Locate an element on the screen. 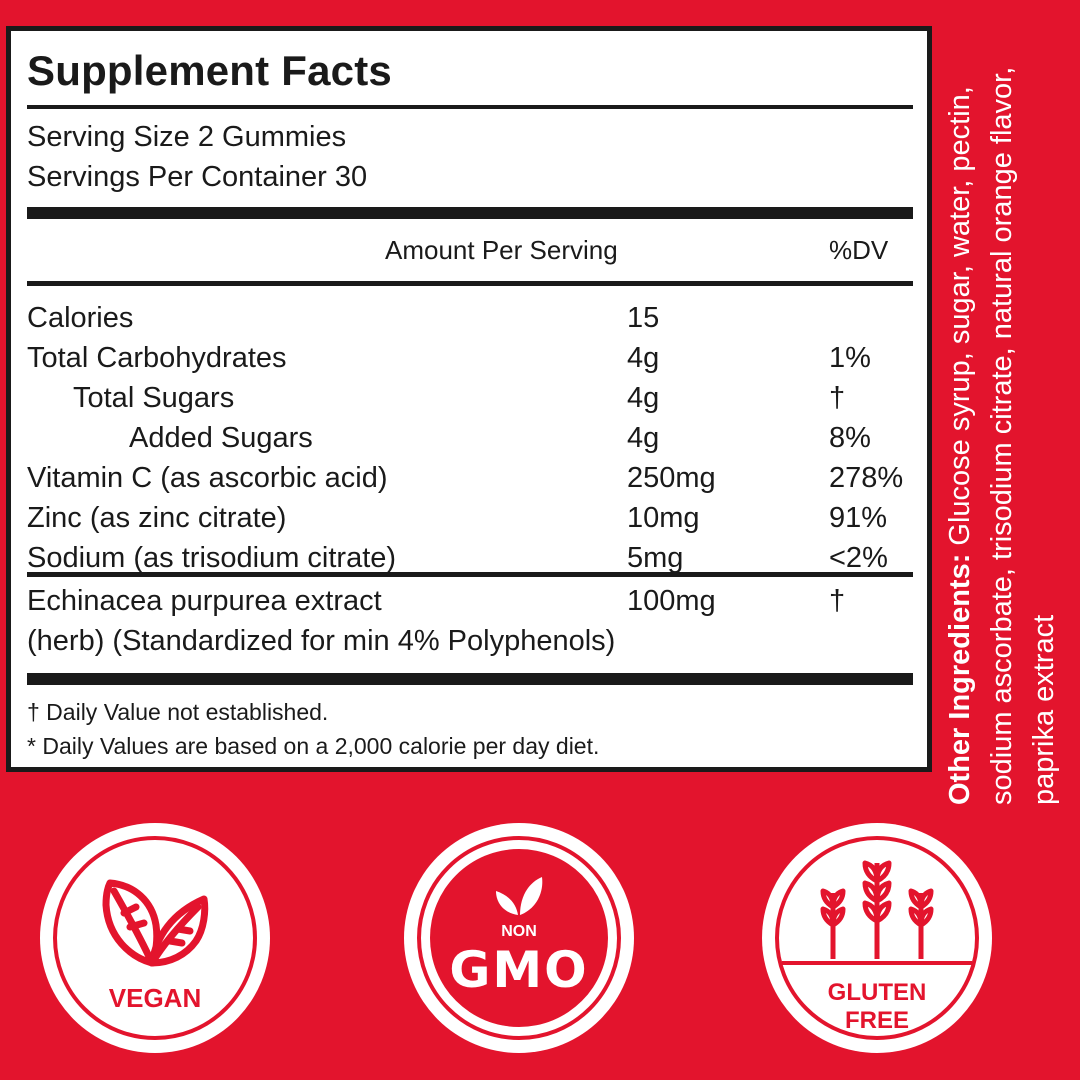  table-row: Vitamin C (as ascorbic acid) 250mg 278% is located at coordinates (470, 478).